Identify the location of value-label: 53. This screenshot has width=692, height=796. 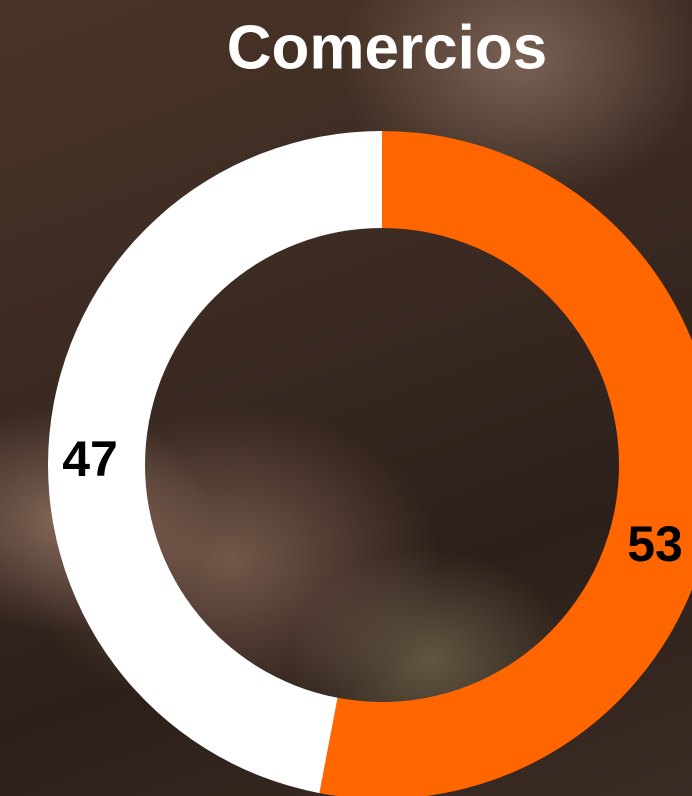
(655, 544).